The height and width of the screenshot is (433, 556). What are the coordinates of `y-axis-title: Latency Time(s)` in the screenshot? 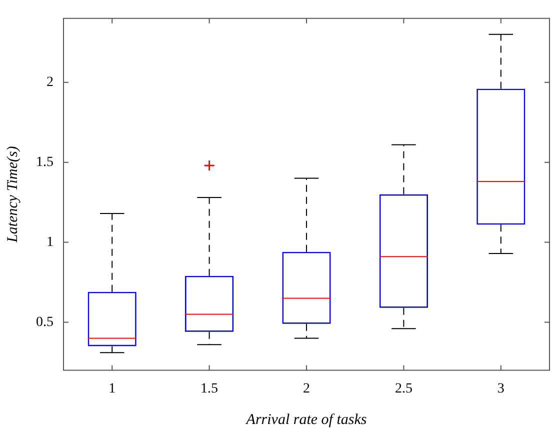 It's located at (12, 195).